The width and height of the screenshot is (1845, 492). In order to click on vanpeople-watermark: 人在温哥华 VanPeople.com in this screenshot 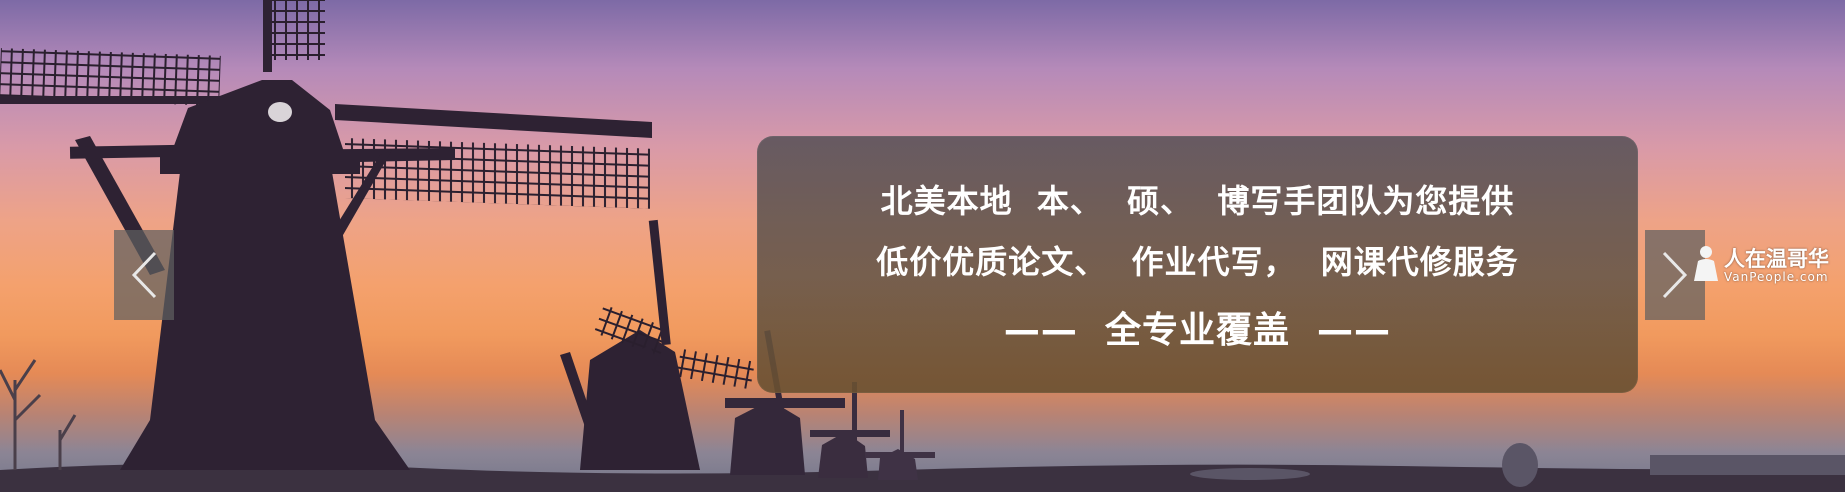, I will do `click(1767, 265)`.